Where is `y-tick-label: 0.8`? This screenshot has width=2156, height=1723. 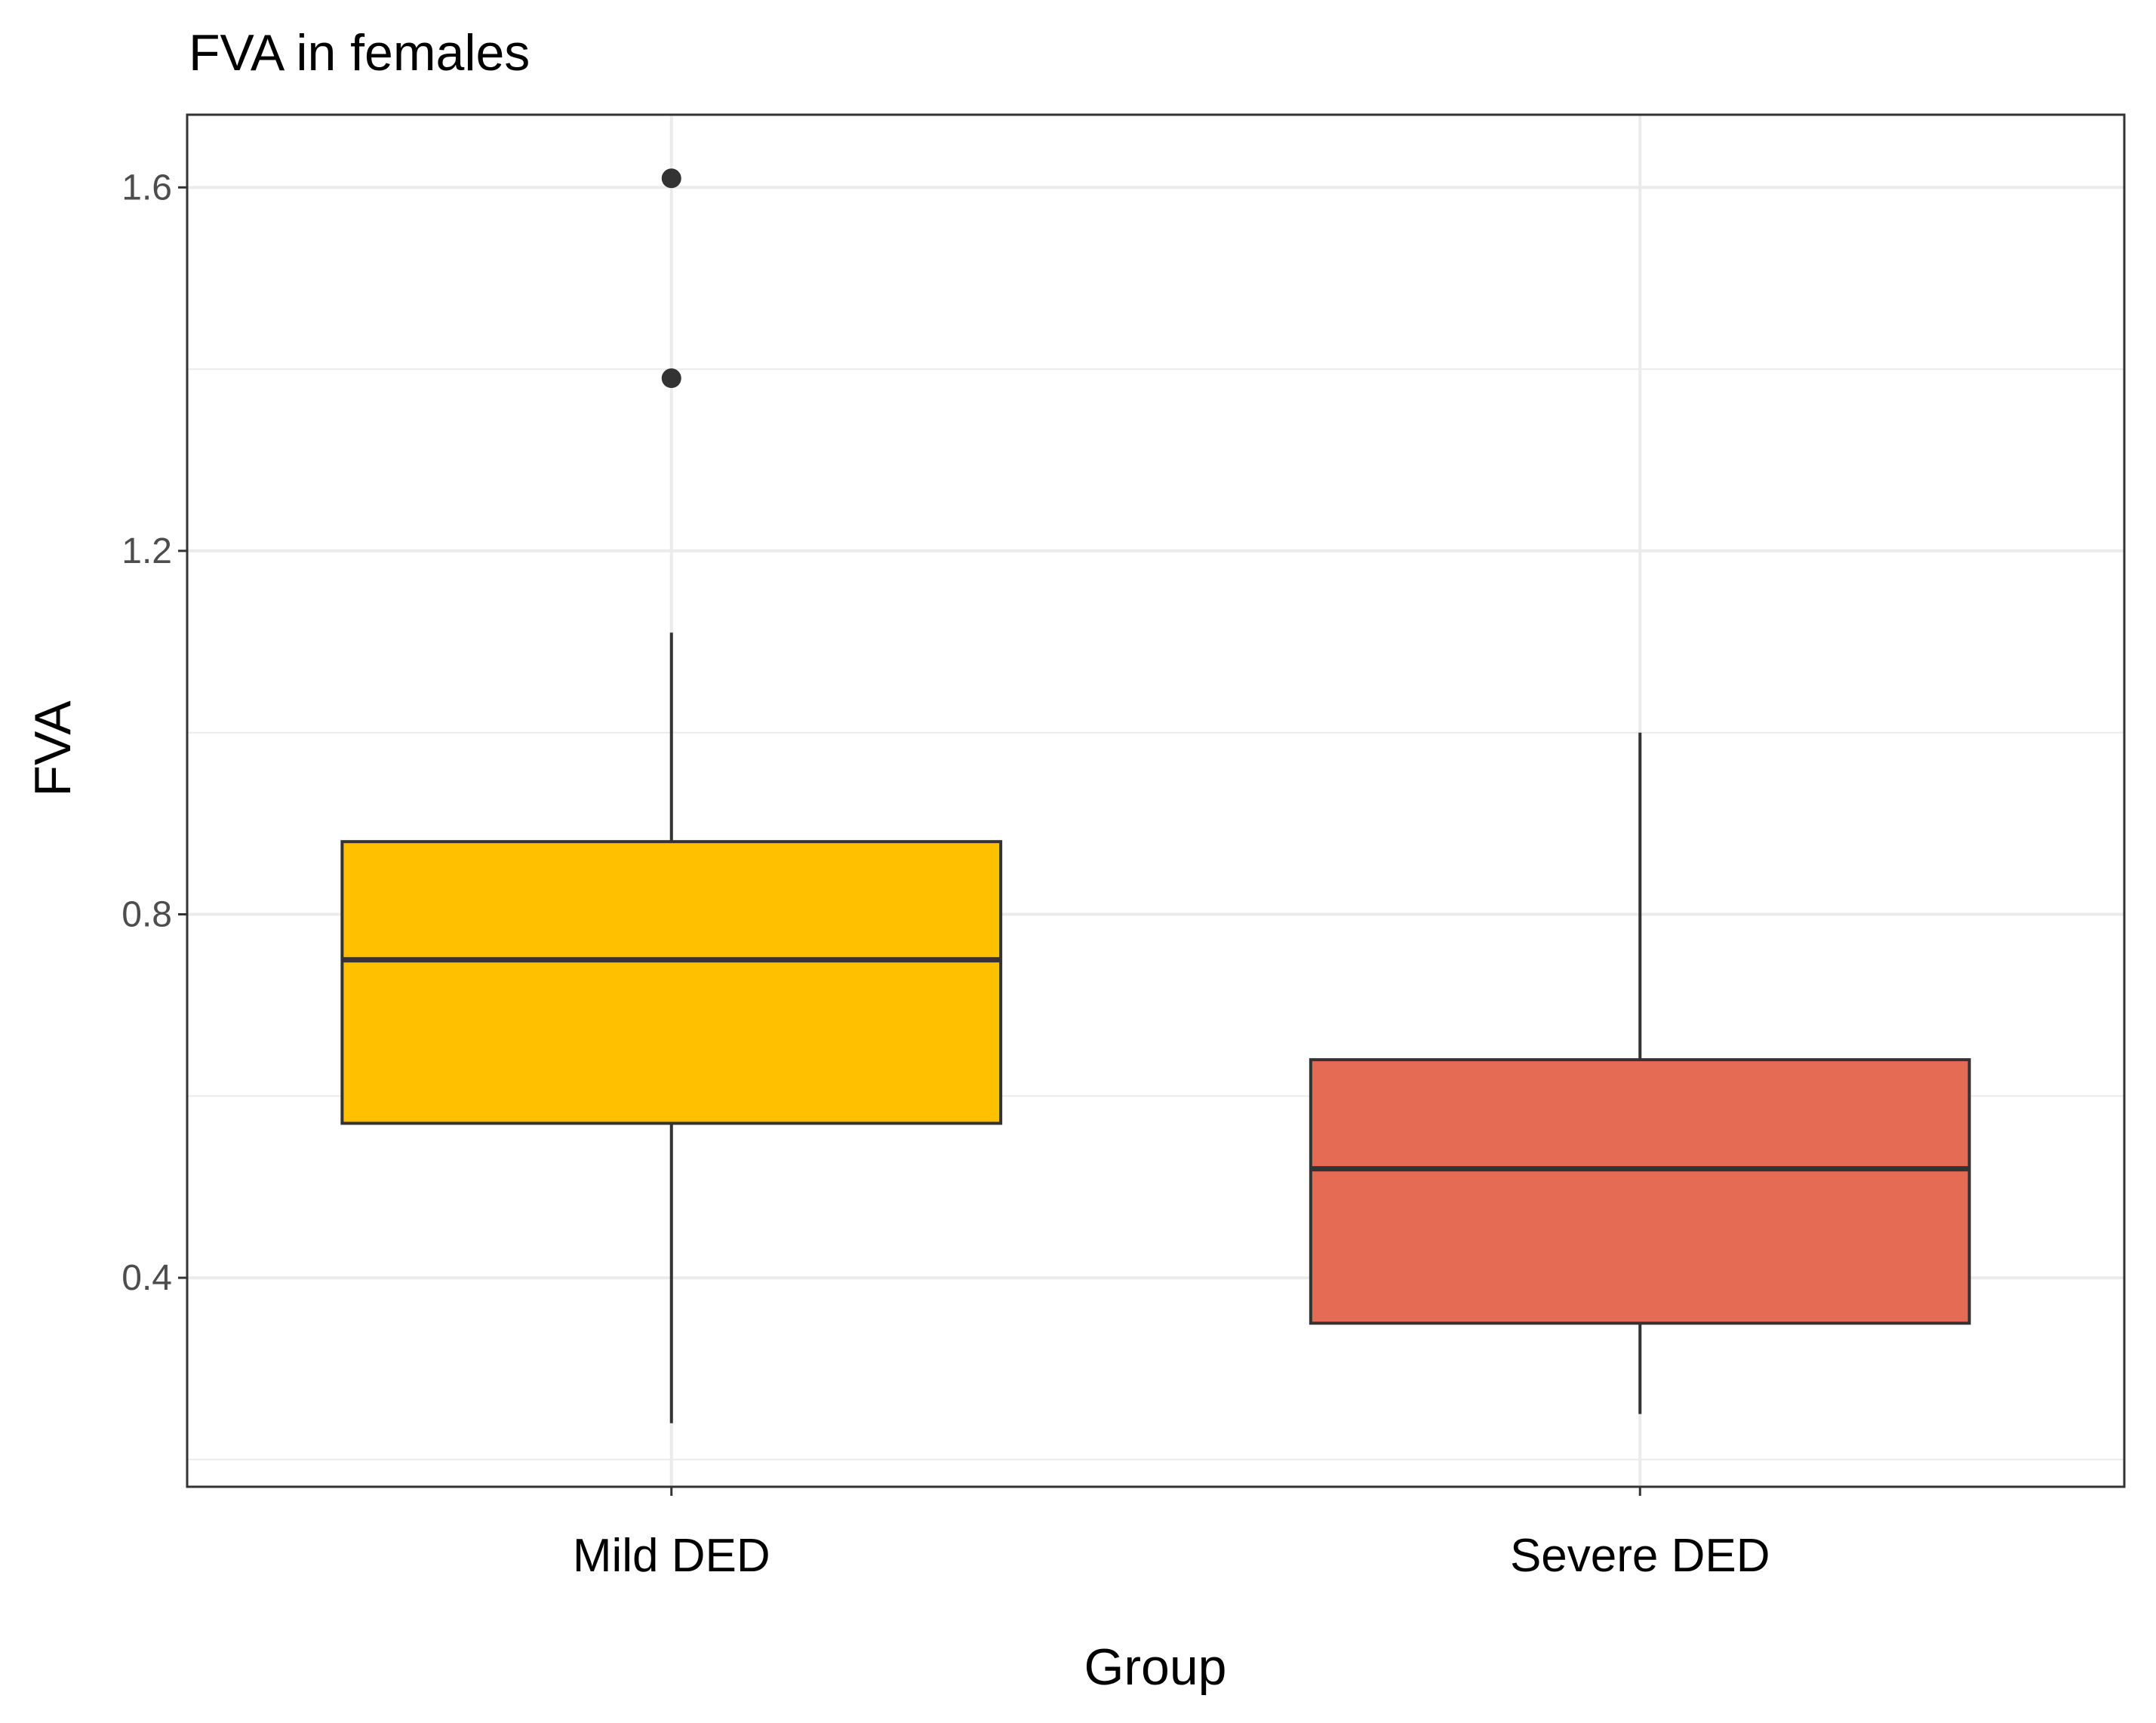 y-tick-label: 0.8 is located at coordinates (146, 914).